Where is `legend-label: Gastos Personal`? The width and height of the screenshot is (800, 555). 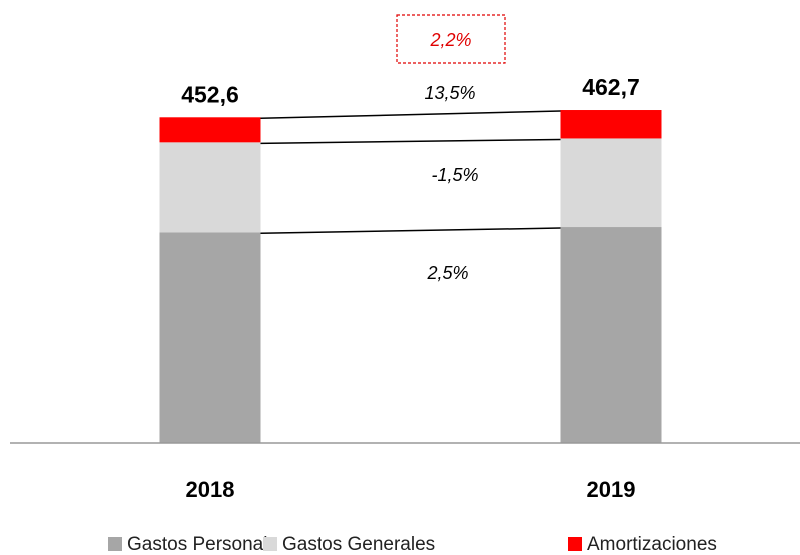
legend-label: Gastos Personal is located at coordinates (197, 544).